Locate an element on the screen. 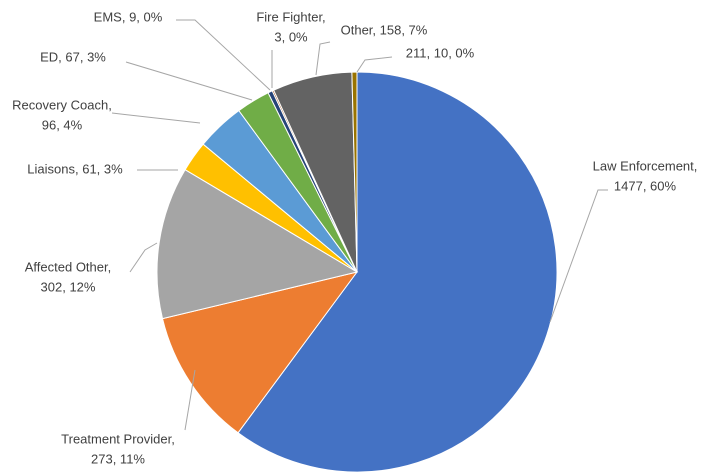 This screenshot has height=472, width=716. data-label: Liaisons, 61, 3% is located at coordinates (75, 168).